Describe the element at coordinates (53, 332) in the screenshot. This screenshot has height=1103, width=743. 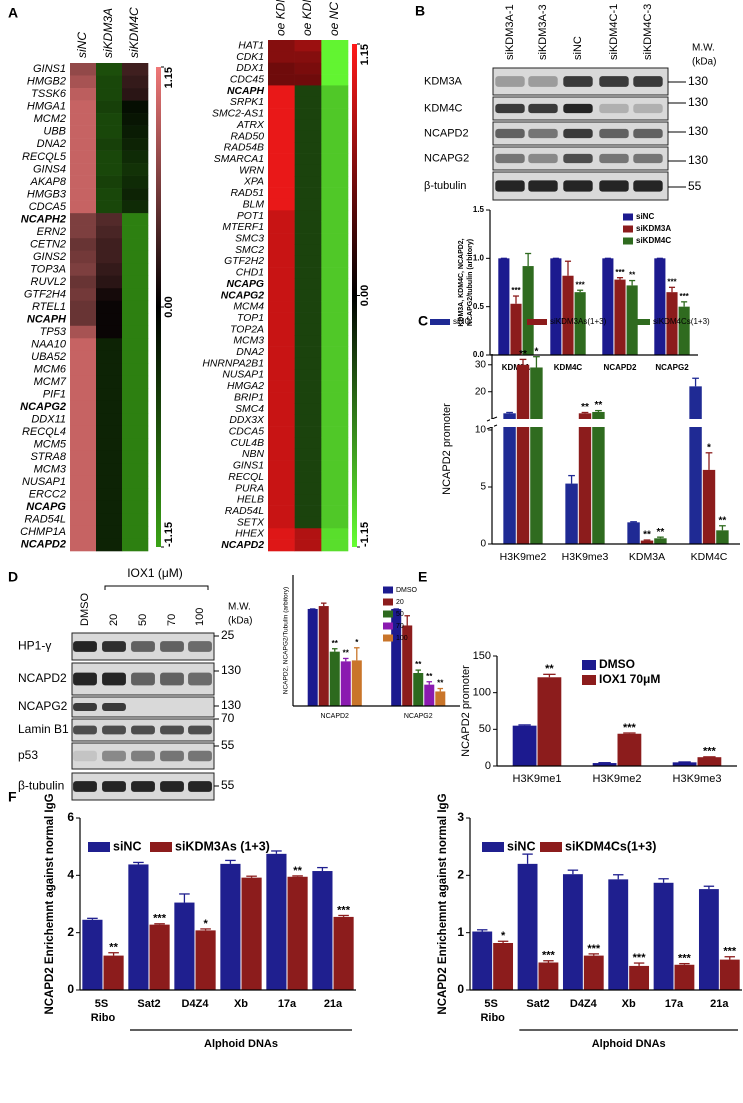
I see `row-label: TP53` at that location.